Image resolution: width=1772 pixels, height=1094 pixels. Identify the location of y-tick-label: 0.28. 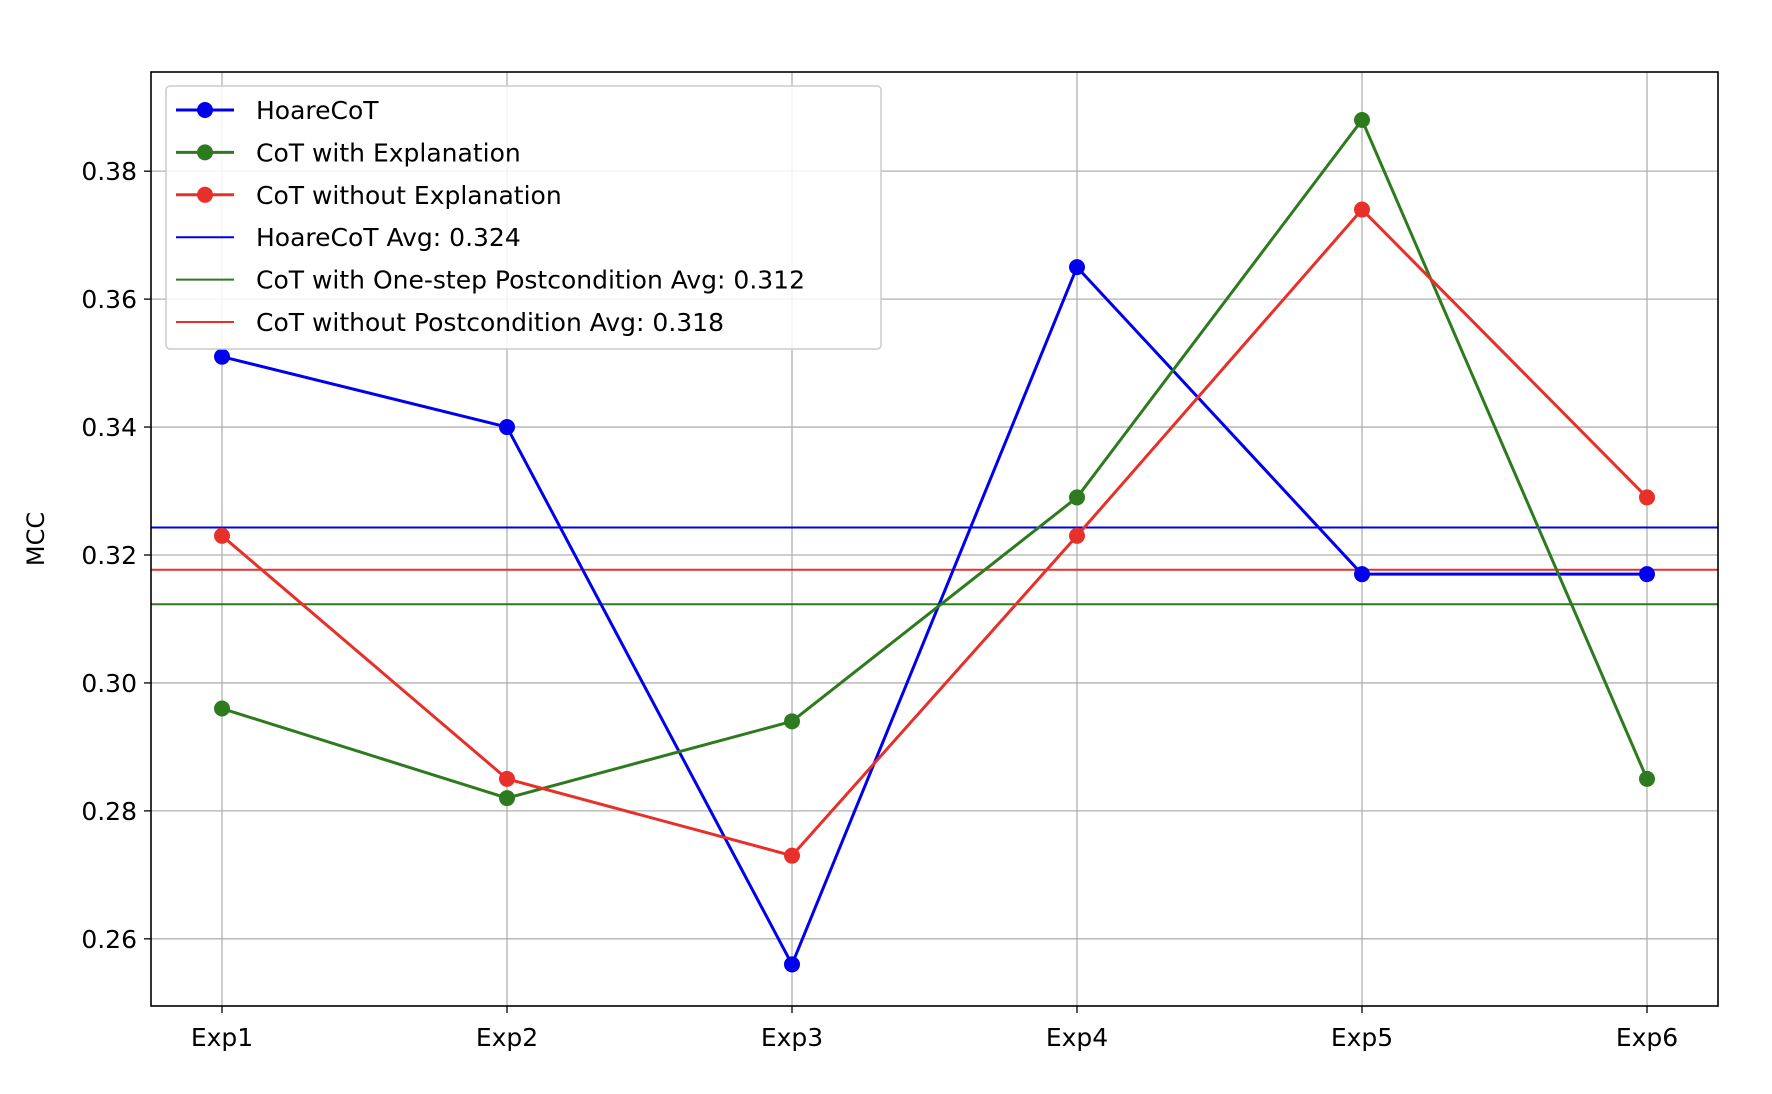
(109, 811).